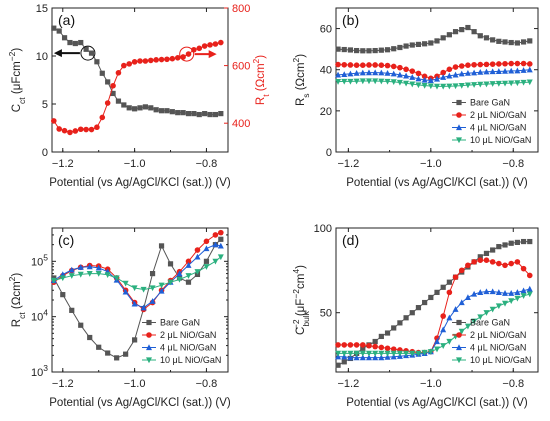 Image resolution: width=550 pixels, height=421 pixels. I want to click on y-tick-label: 10, so click(42, 57).